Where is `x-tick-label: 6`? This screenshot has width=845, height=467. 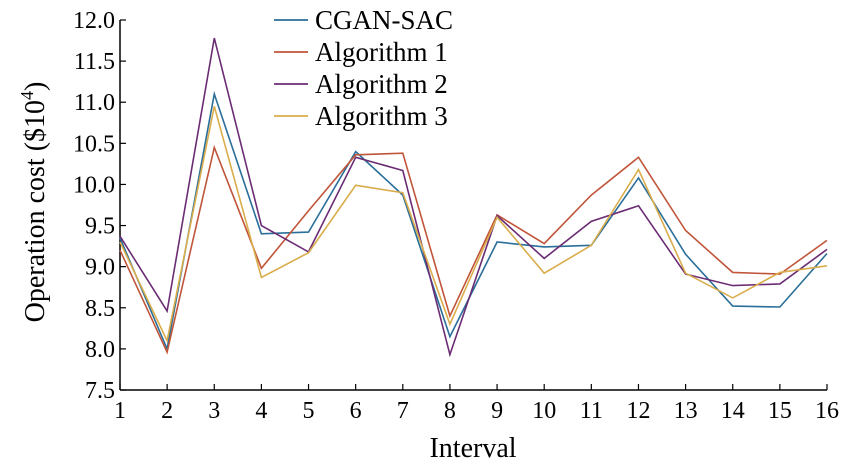
x-tick-label: 6 is located at coordinates (356, 411).